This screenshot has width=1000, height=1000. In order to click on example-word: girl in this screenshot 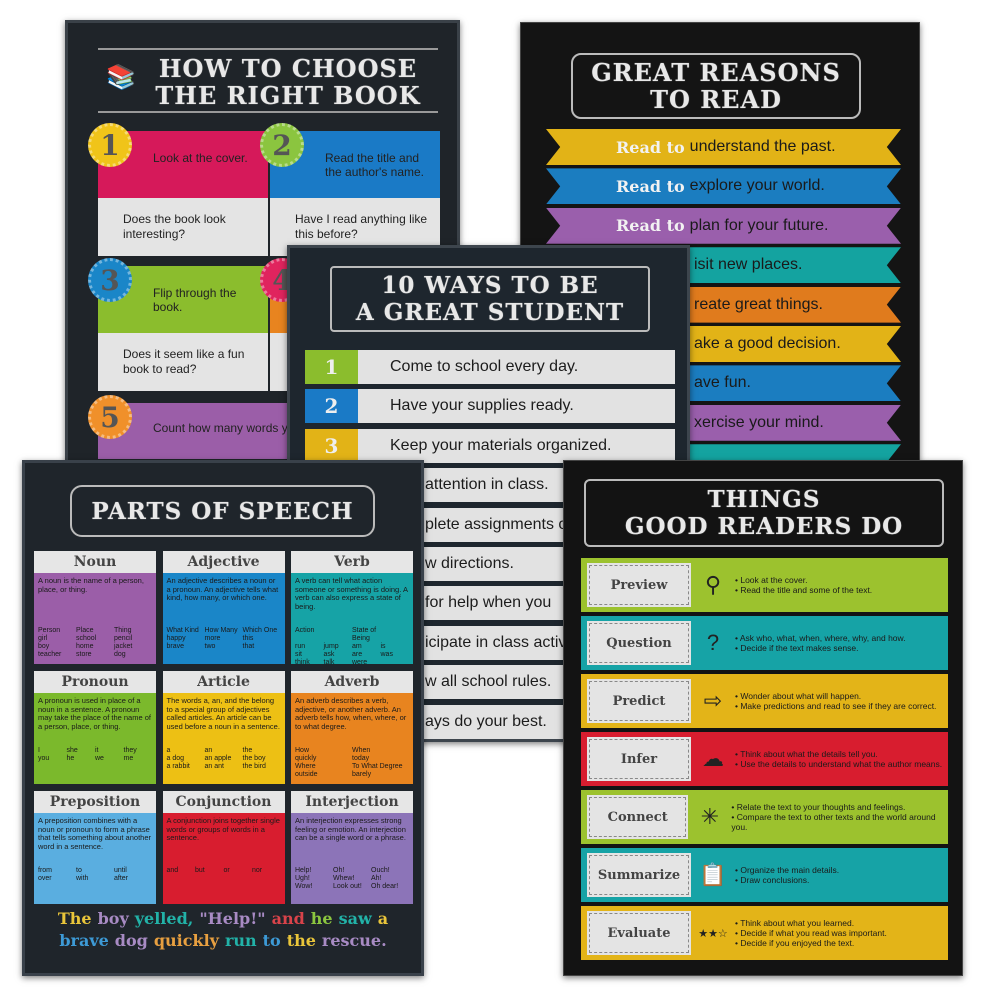, I will do `click(43, 638)`.